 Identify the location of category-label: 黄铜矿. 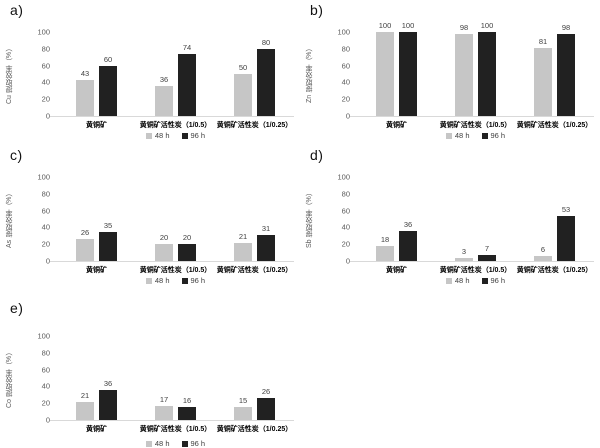
(396, 125).